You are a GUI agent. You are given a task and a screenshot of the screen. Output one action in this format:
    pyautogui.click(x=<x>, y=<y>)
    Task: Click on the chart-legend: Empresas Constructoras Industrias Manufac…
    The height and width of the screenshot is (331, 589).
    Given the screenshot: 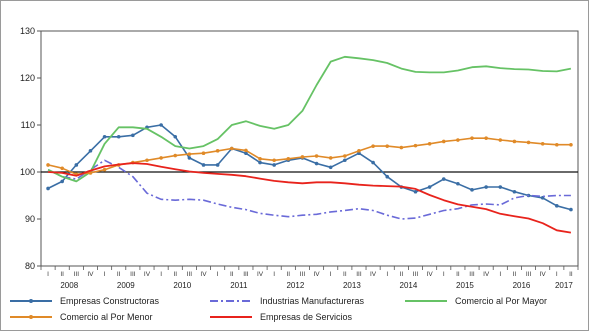 What is the action you would take?
    pyautogui.click(x=295, y=310)
    